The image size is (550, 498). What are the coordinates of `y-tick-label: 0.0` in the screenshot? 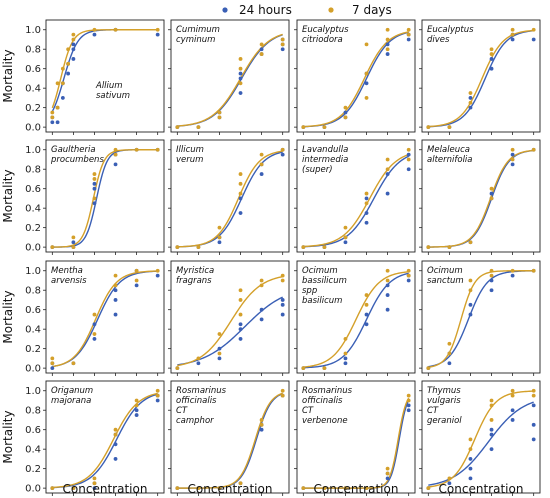 It's located at (33, 369).